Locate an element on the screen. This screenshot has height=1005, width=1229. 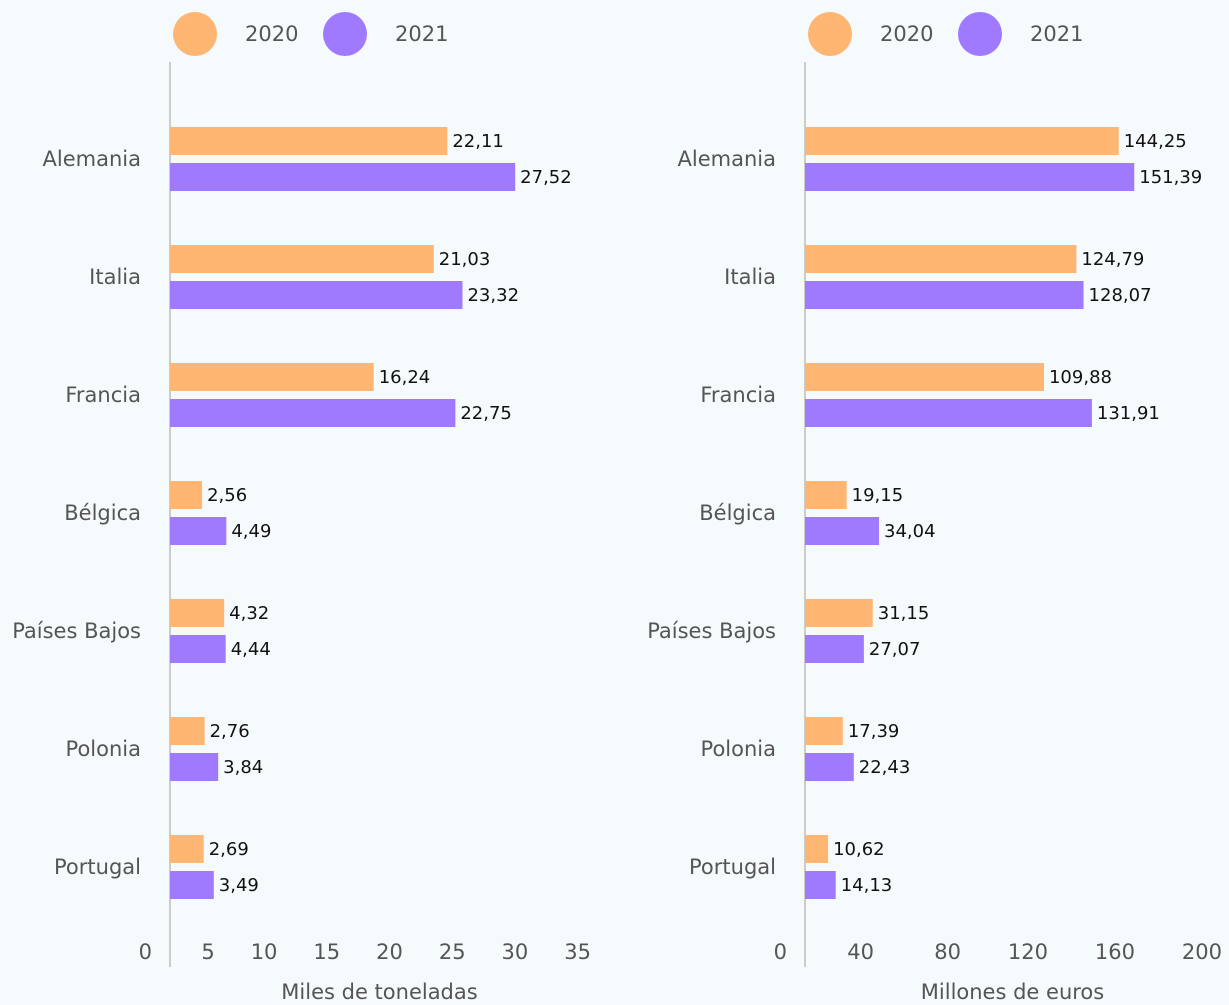
value-label: 22,43 is located at coordinates (885, 767).